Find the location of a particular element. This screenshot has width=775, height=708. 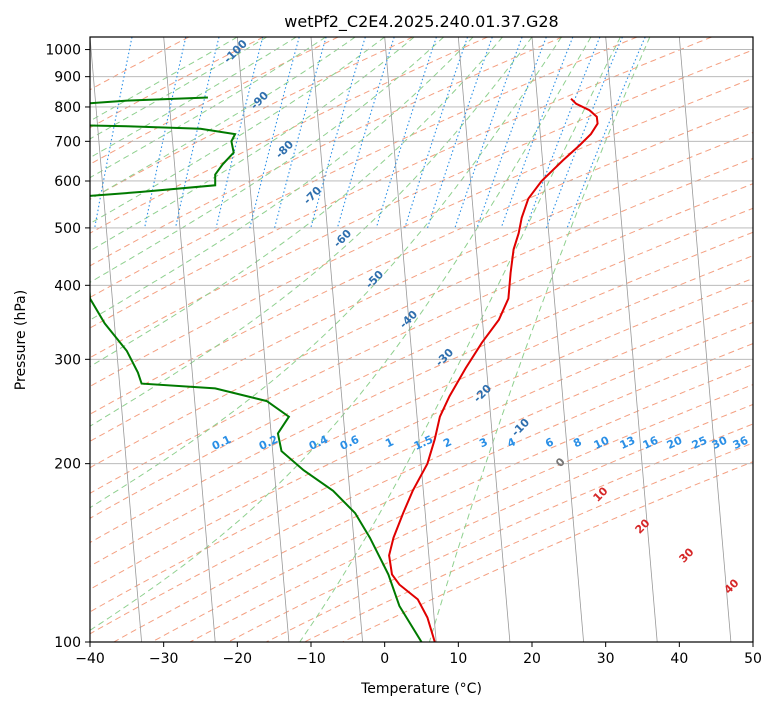

mixing-ratio-label: 20 is located at coordinates (675, 443).